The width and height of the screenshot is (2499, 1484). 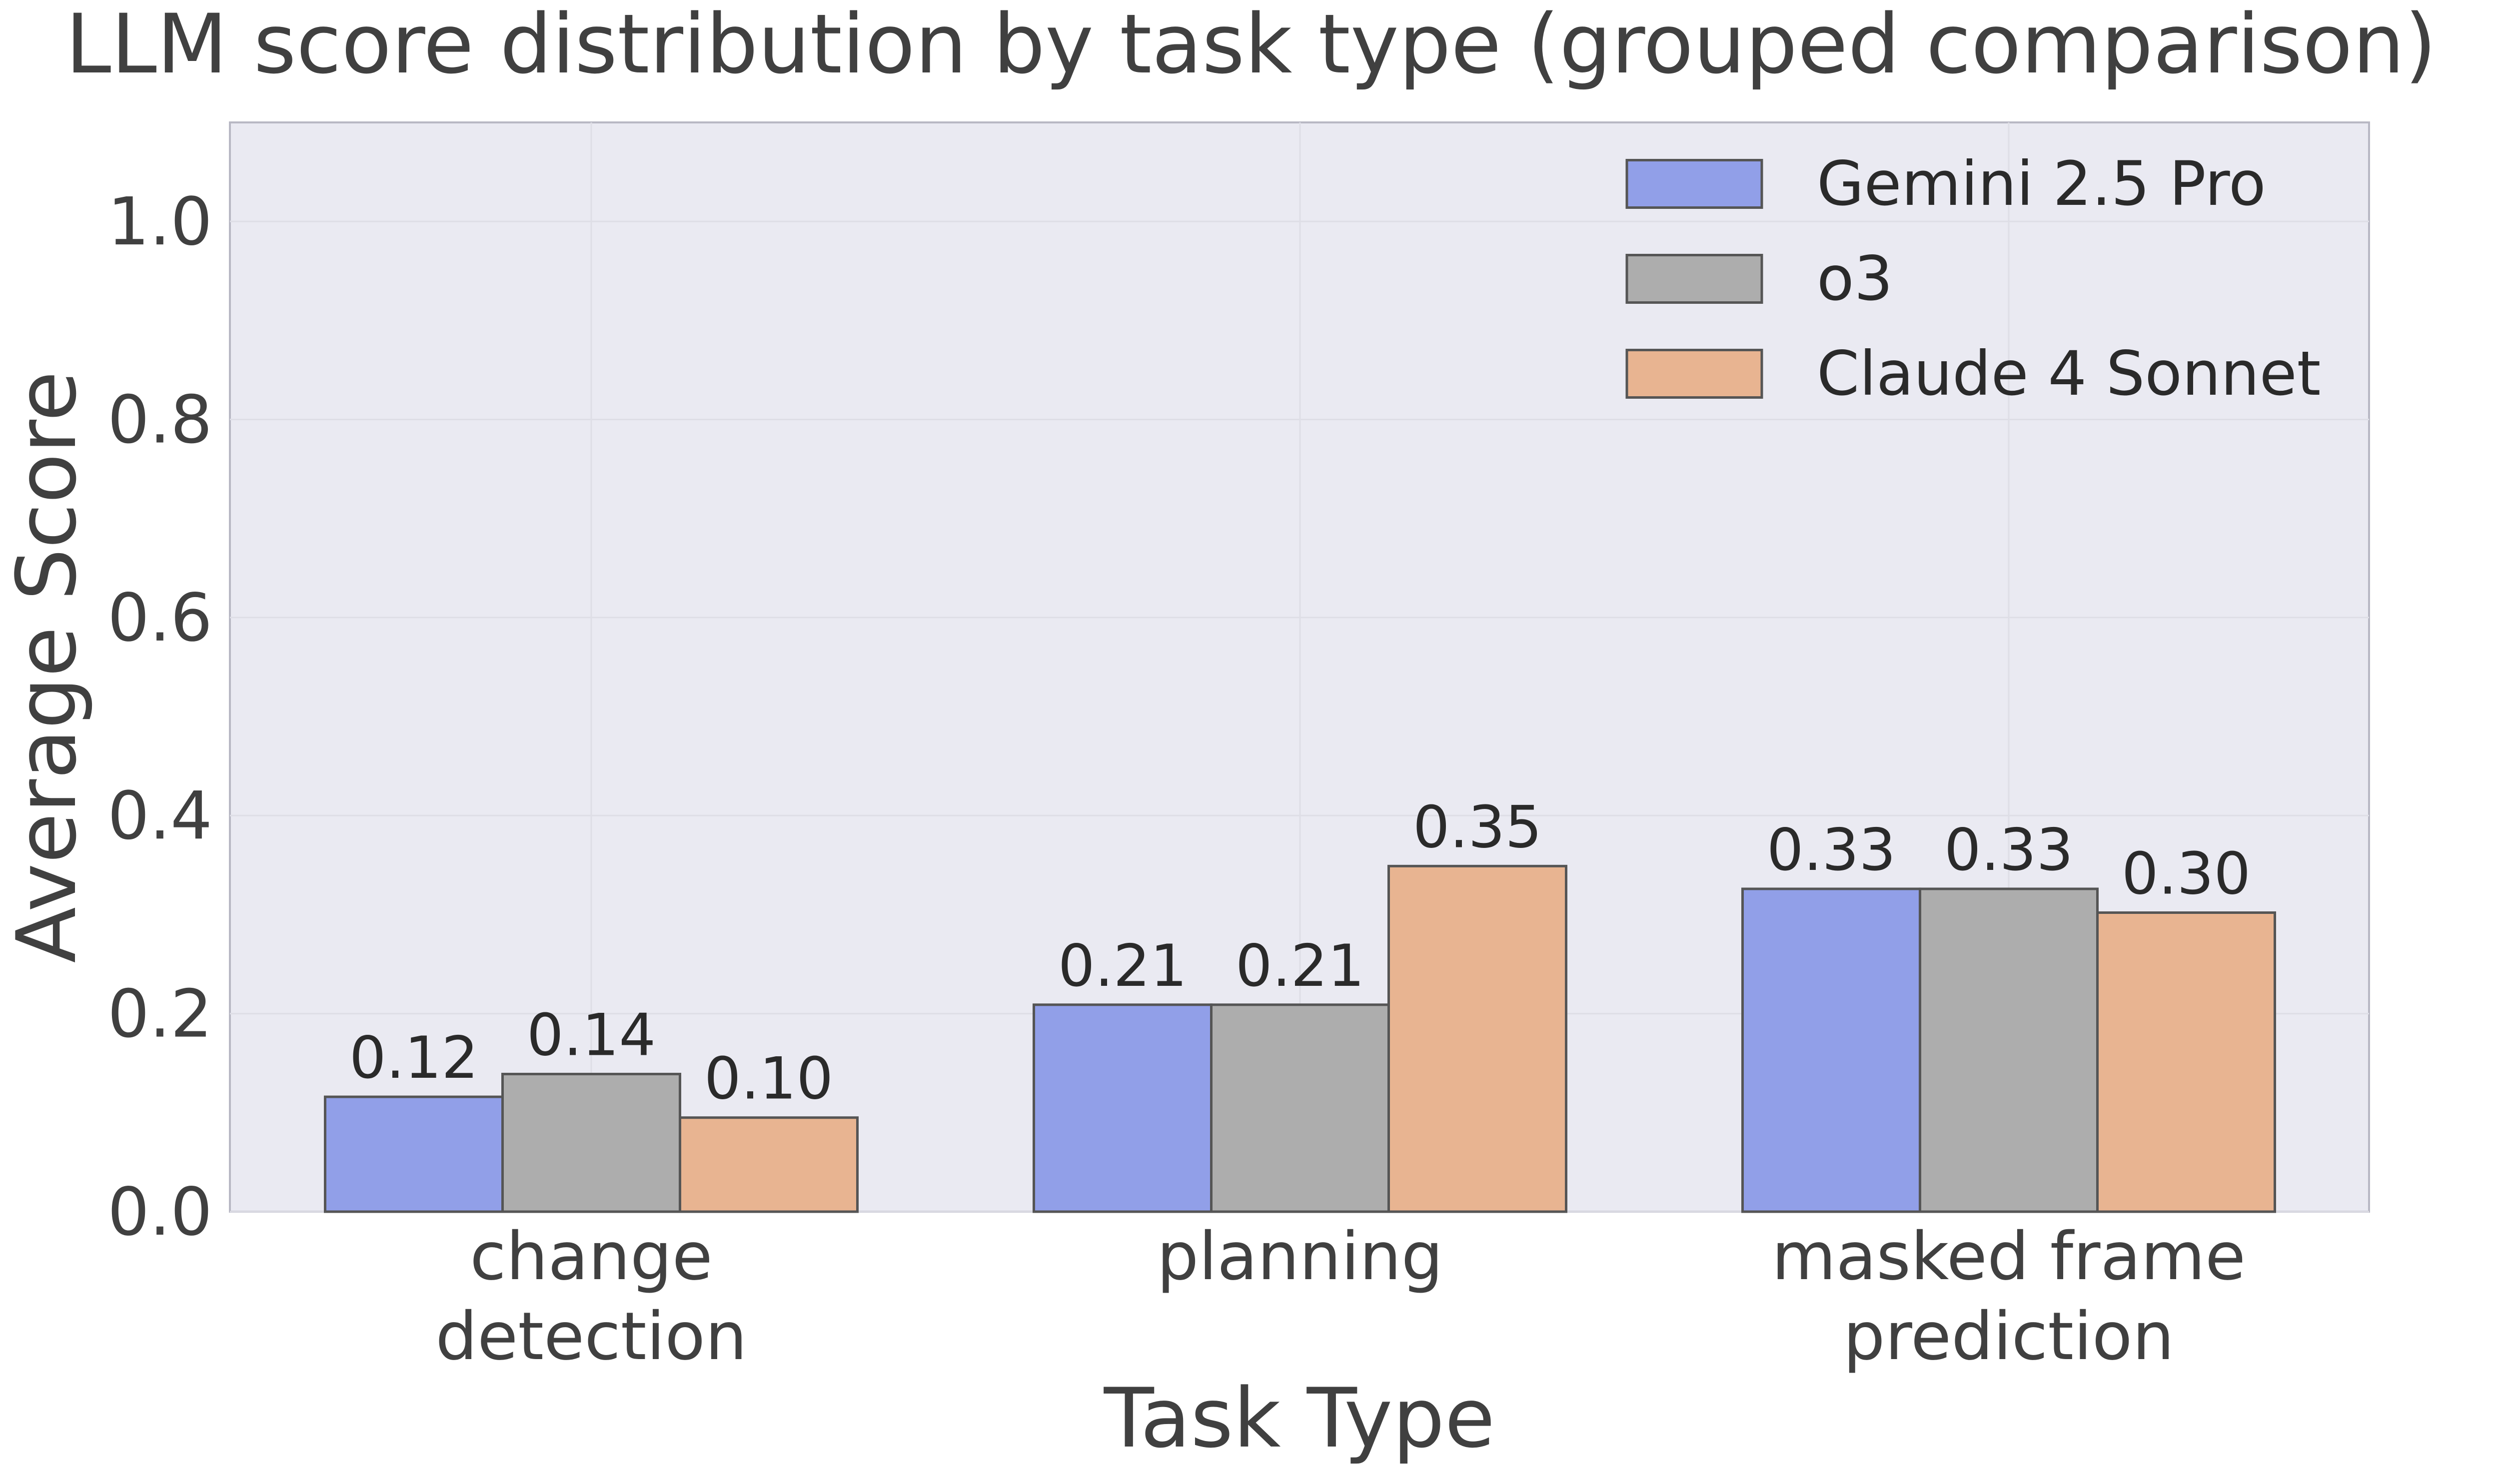 I want to click on legend-label: Claude 4 Sonnet, so click(x=2069, y=373).